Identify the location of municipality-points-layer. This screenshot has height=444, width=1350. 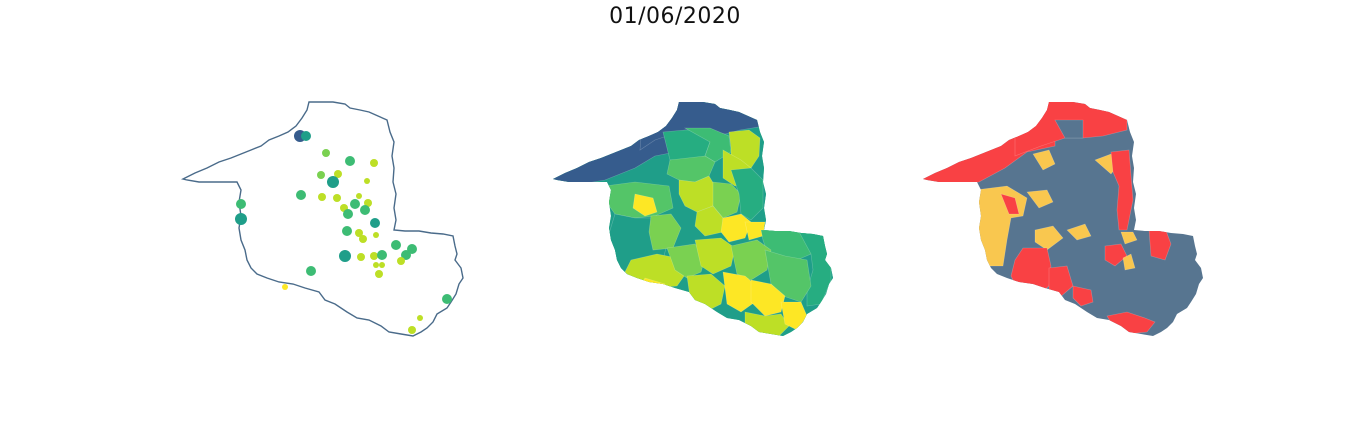
(343, 232).